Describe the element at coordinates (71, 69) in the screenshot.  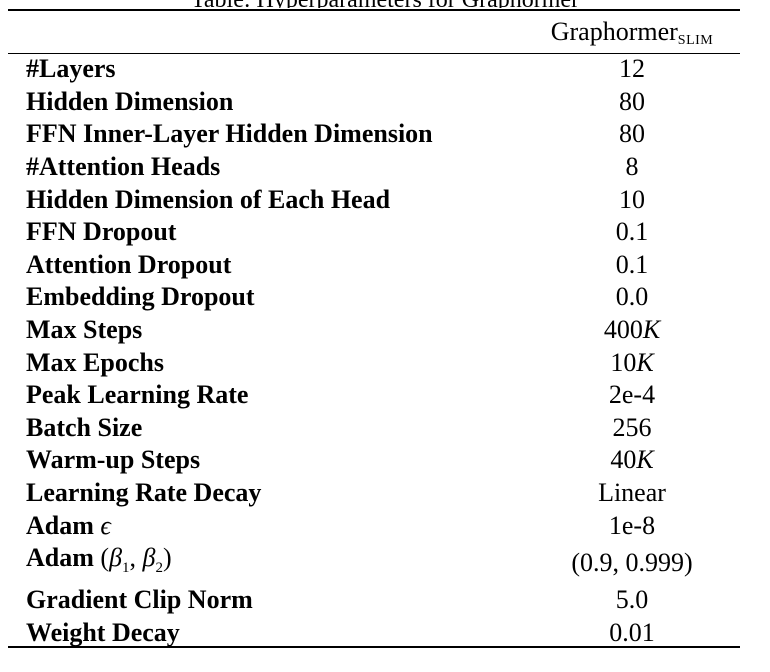
I see `param-name: #Layers` at that location.